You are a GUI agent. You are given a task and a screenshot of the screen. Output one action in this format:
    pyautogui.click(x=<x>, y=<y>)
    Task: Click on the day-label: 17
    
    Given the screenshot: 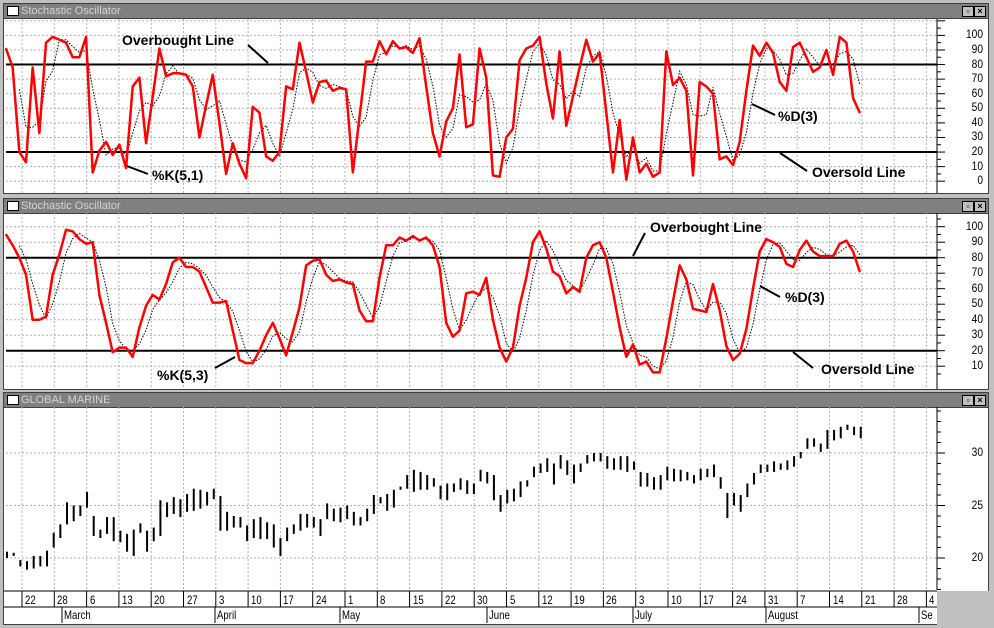 What is the action you would take?
    pyautogui.click(x=289, y=600)
    